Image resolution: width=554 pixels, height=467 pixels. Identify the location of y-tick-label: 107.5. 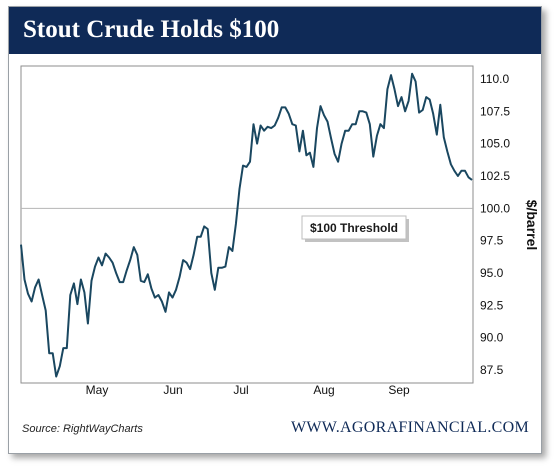
(495, 111).